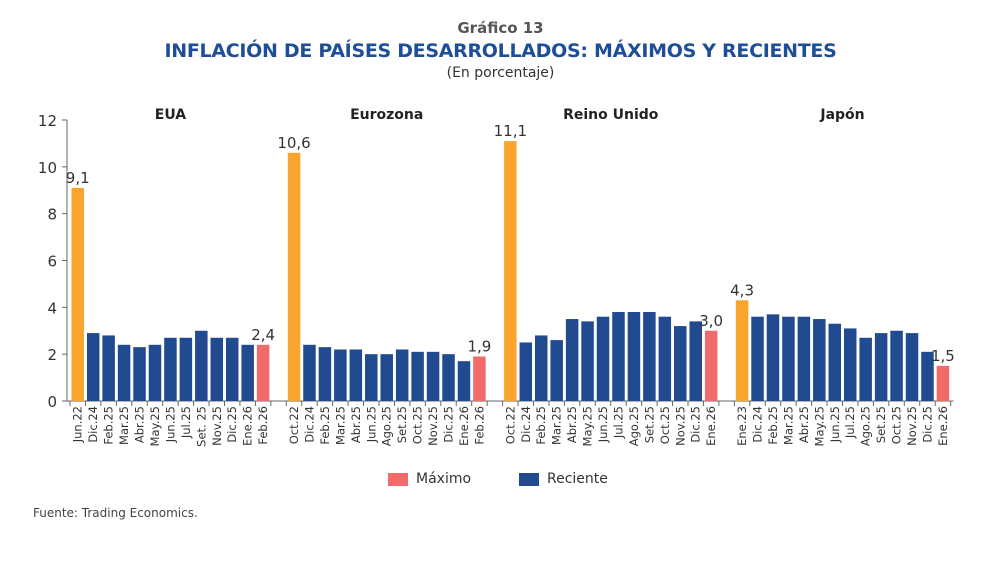  Describe the element at coordinates (386, 115) in the screenshot. I see `panel-title: Eurozona` at that location.